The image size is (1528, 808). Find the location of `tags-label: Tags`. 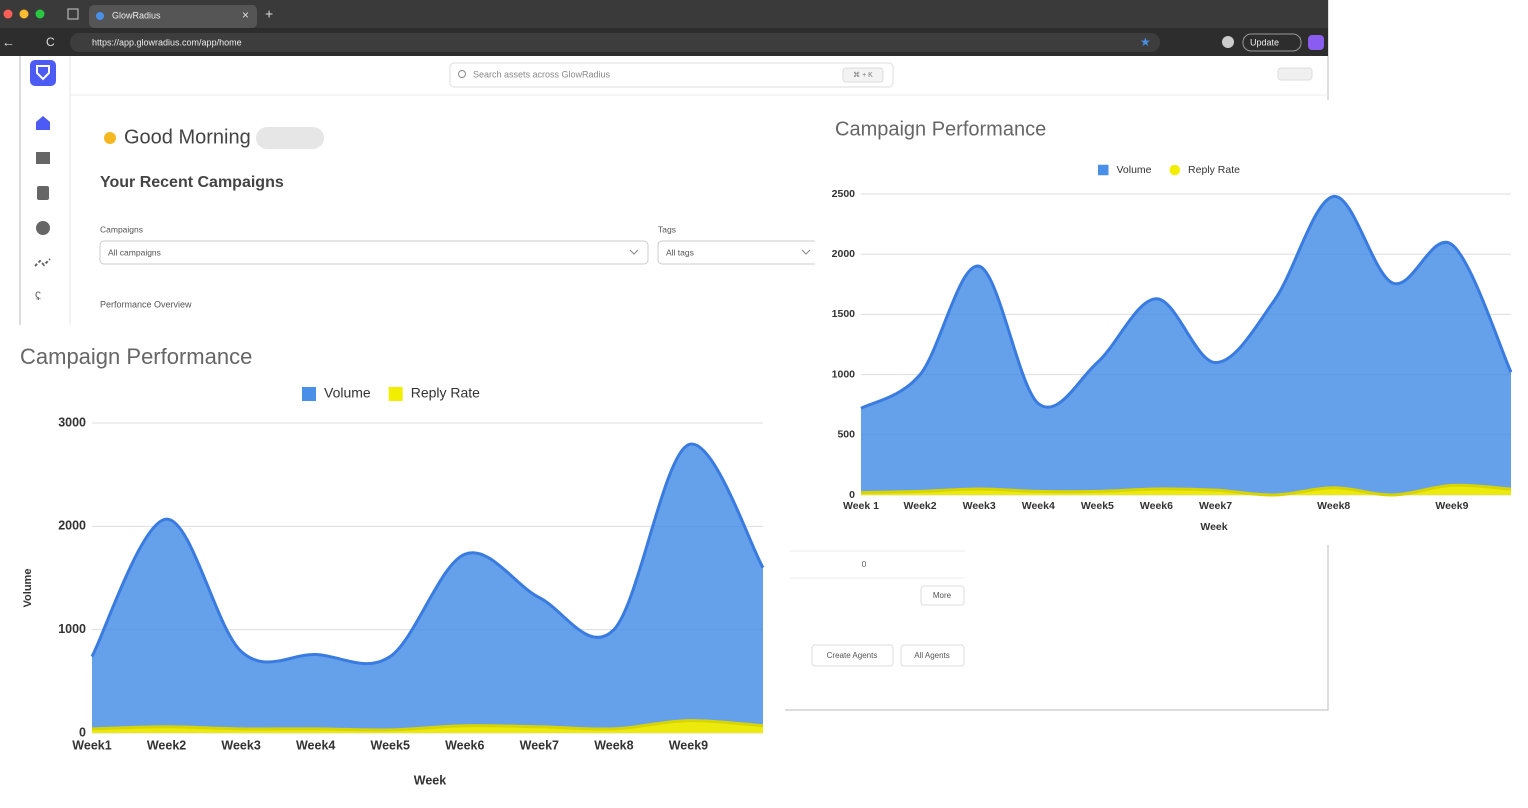

tags-label: Tags is located at coordinates (667, 229).